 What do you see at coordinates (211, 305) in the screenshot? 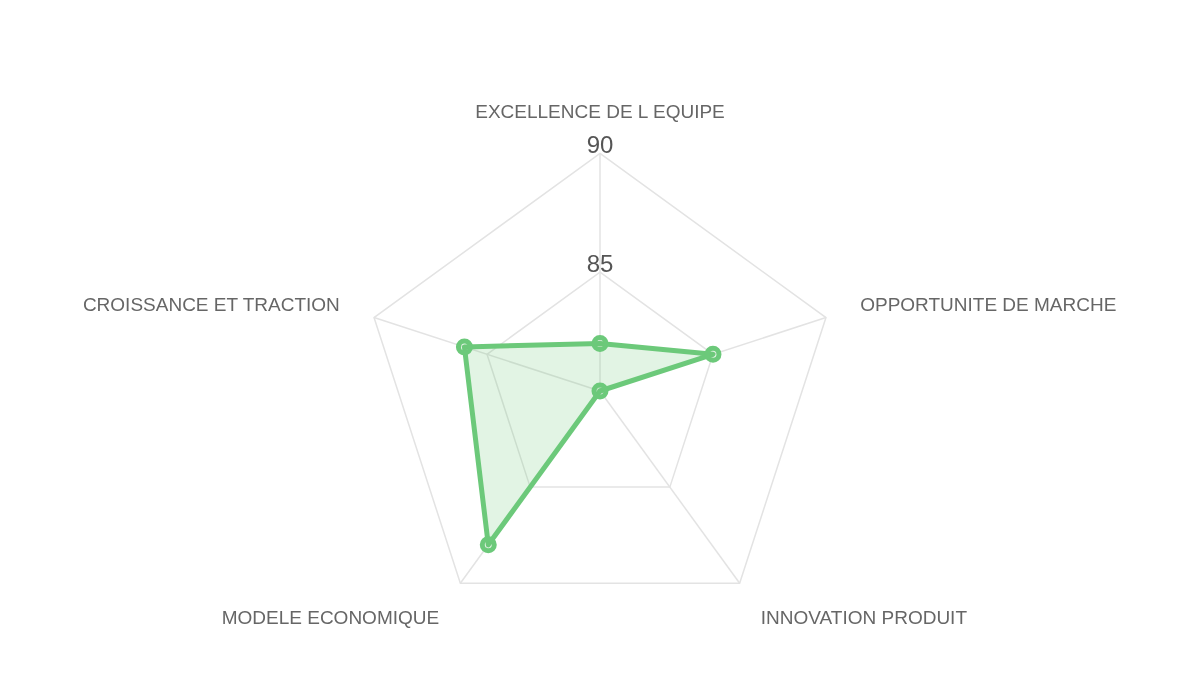
I see `spoke-label: CROISSANCE ET TRACTION` at bounding box center [211, 305].